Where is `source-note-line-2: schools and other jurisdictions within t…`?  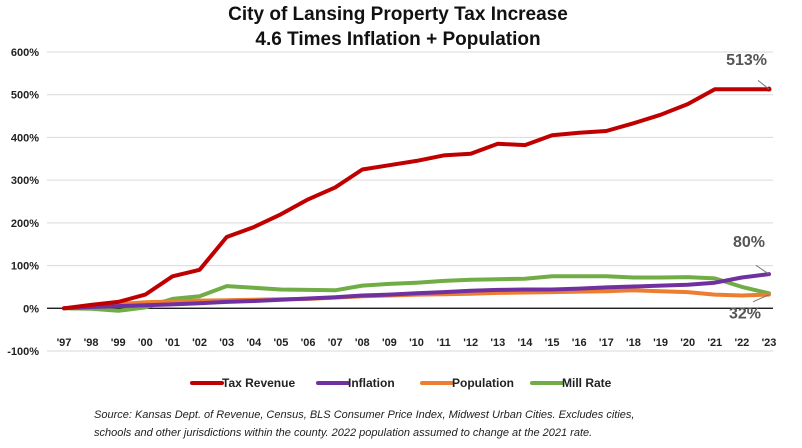
source-note-line-2: schools and other jurisdictions within t… is located at coordinates (343, 433).